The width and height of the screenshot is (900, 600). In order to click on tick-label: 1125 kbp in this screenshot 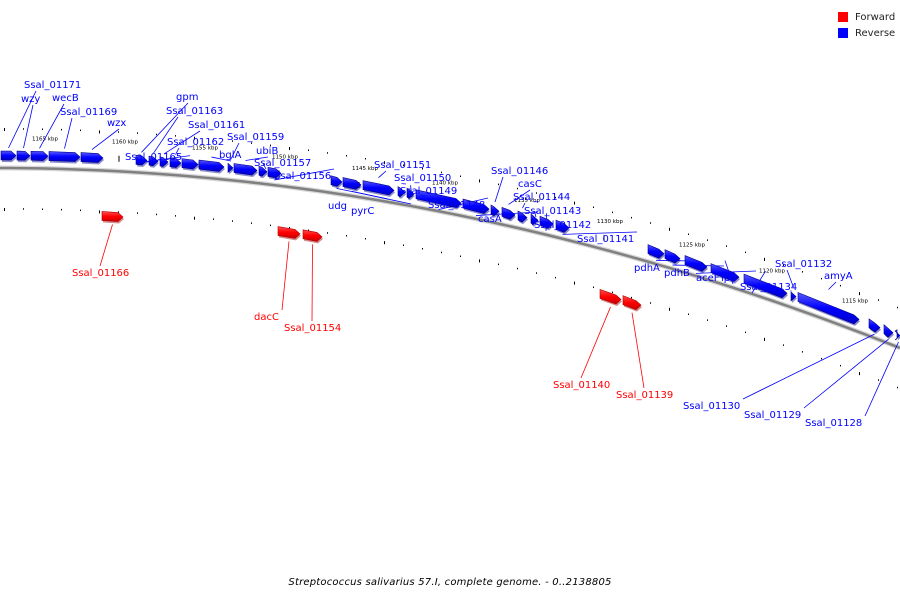, I will do `click(692, 246)`.